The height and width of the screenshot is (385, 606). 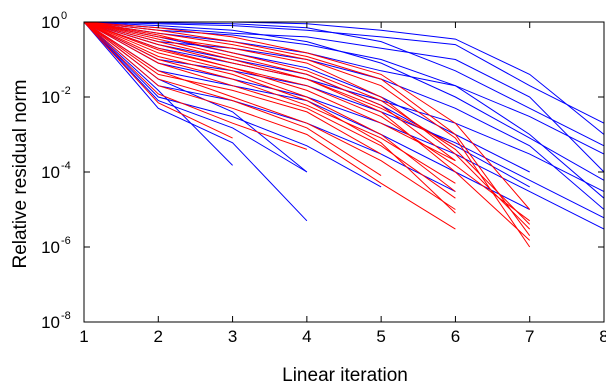 What do you see at coordinates (529, 336) in the screenshot?
I see `x-tick-label-7: 7` at bounding box center [529, 336].